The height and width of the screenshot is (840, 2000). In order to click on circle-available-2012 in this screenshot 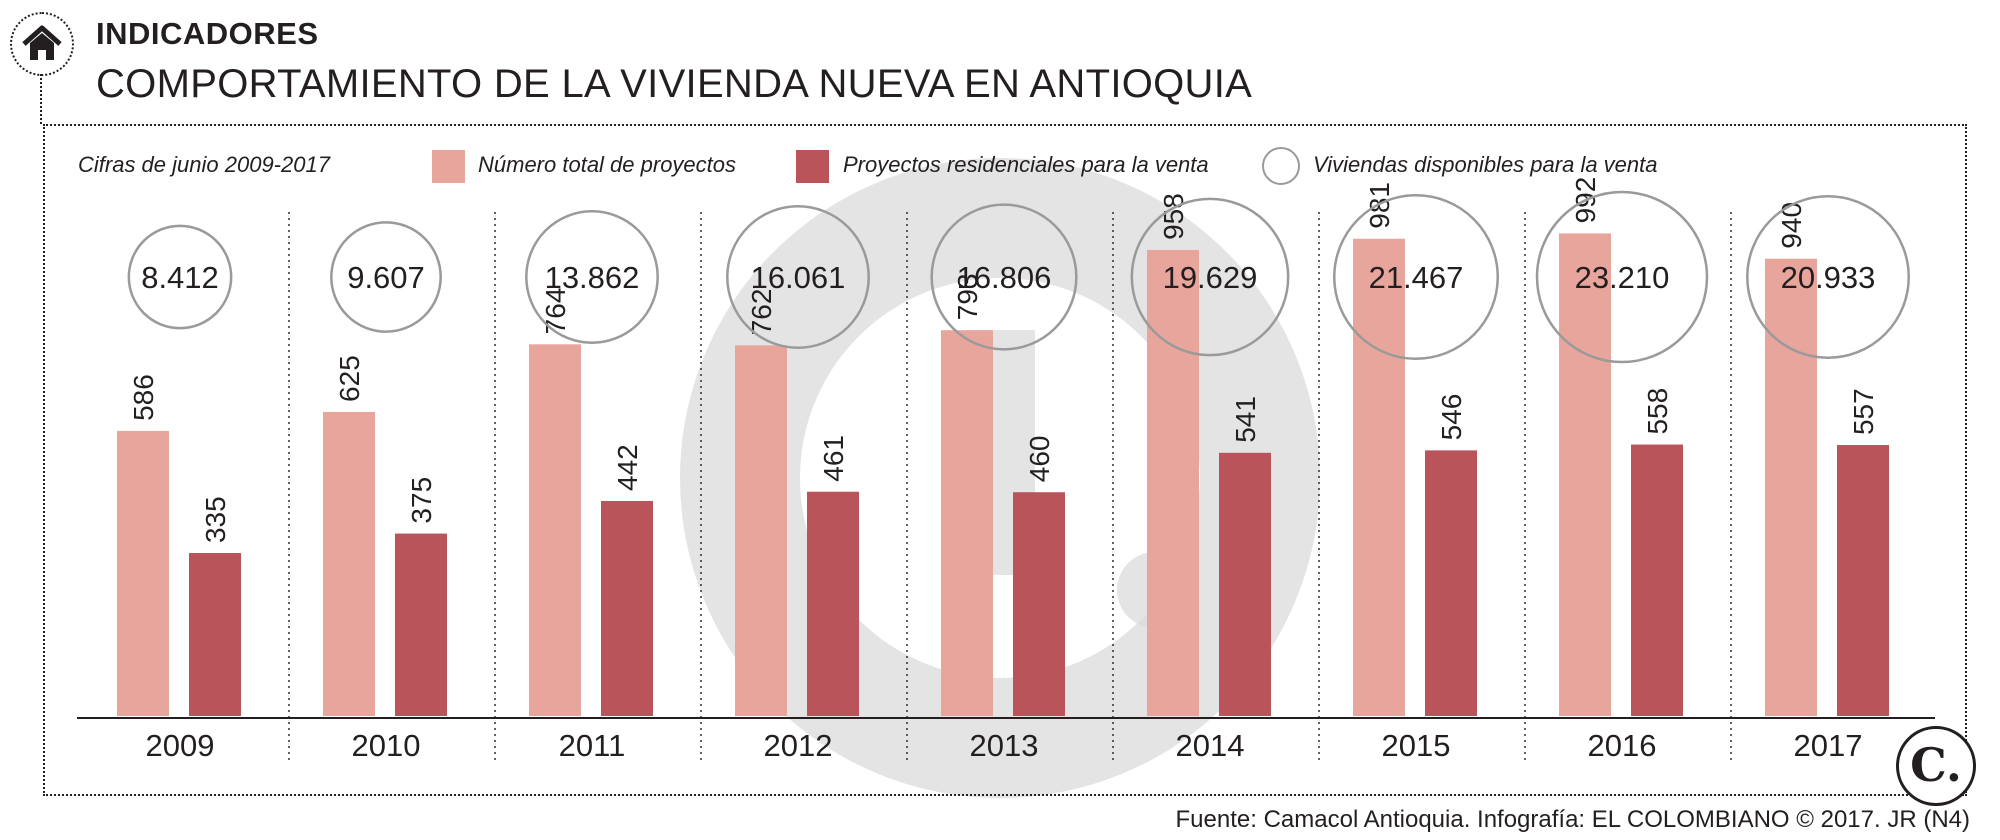, I will do `click(798, 277)`.